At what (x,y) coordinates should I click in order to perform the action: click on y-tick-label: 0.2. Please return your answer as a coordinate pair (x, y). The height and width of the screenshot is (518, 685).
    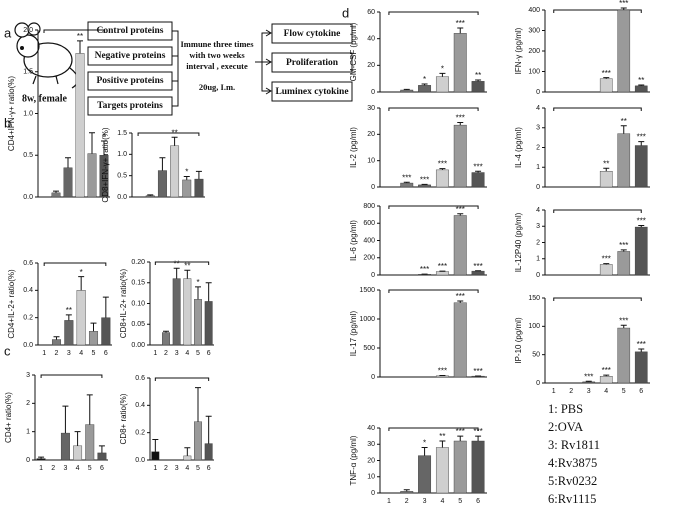
    Looking at the image, I should click on (28, 318).